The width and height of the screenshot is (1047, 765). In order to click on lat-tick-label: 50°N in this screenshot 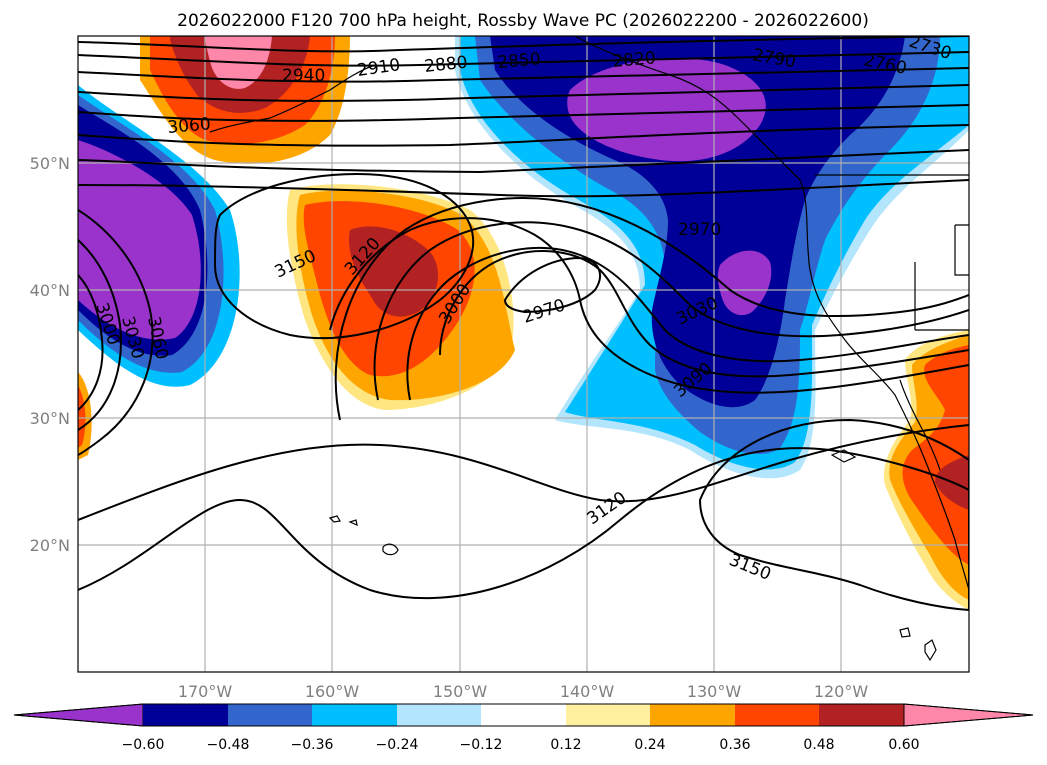, I will do `click(50, 163)`.